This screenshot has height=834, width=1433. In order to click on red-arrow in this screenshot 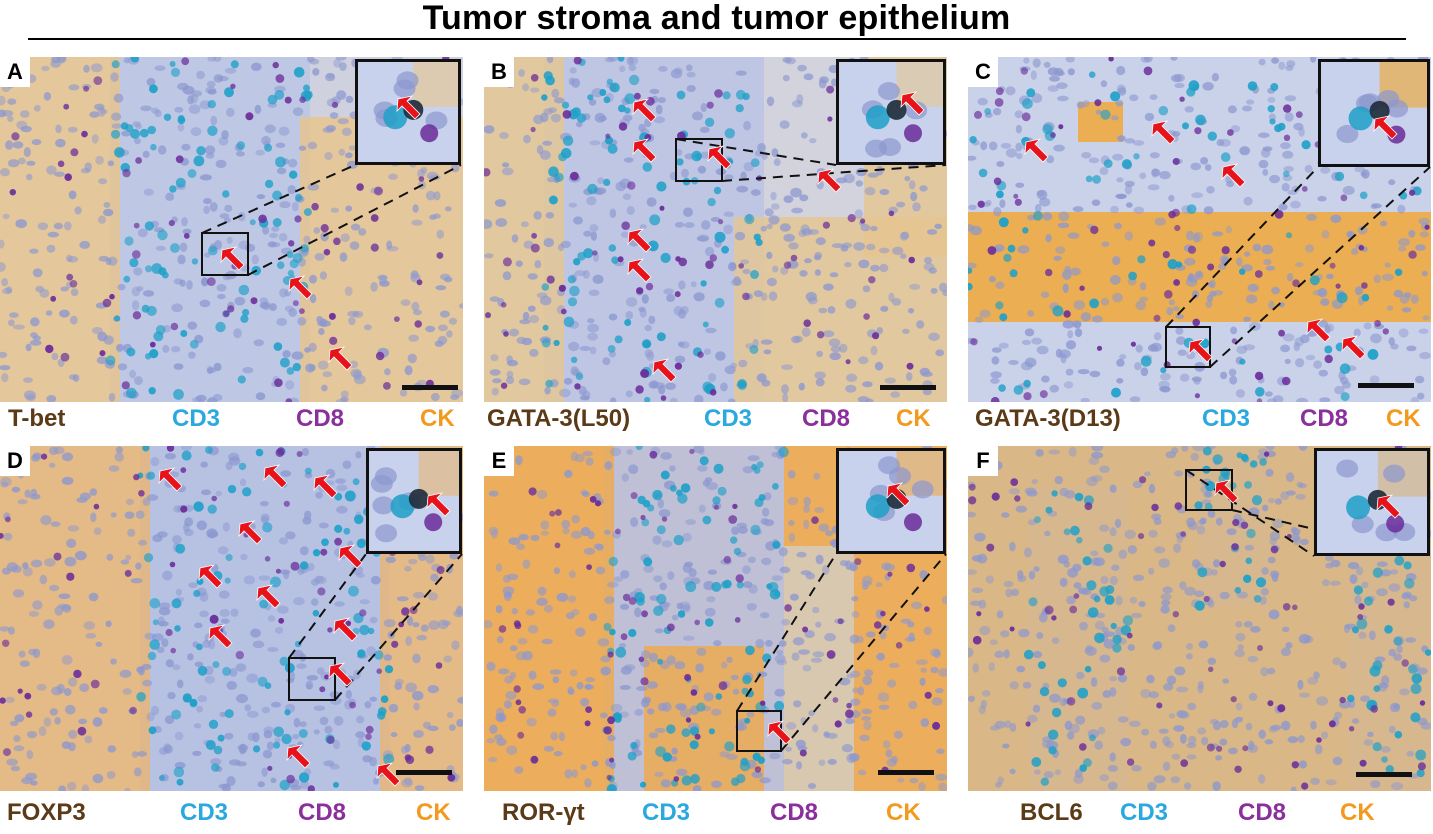, I will do `click(340, 674)`.